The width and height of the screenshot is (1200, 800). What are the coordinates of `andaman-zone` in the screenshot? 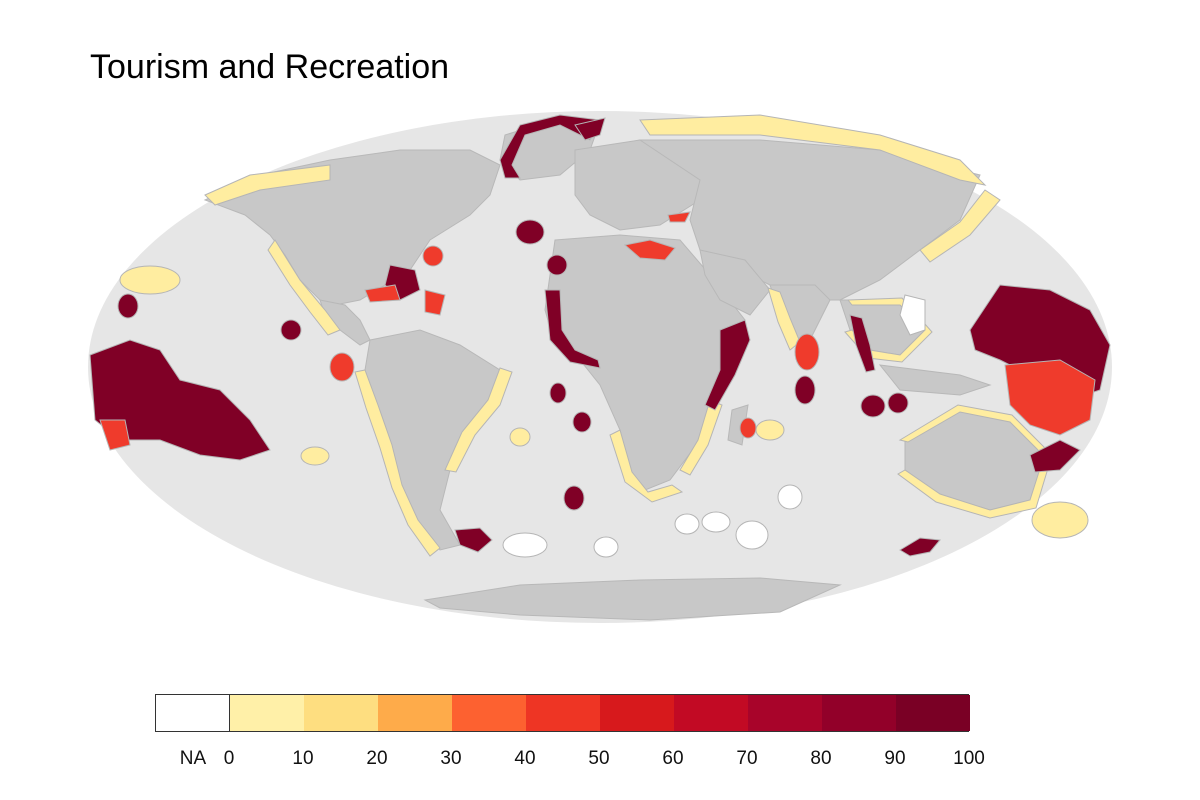 It's located at (862, 343).